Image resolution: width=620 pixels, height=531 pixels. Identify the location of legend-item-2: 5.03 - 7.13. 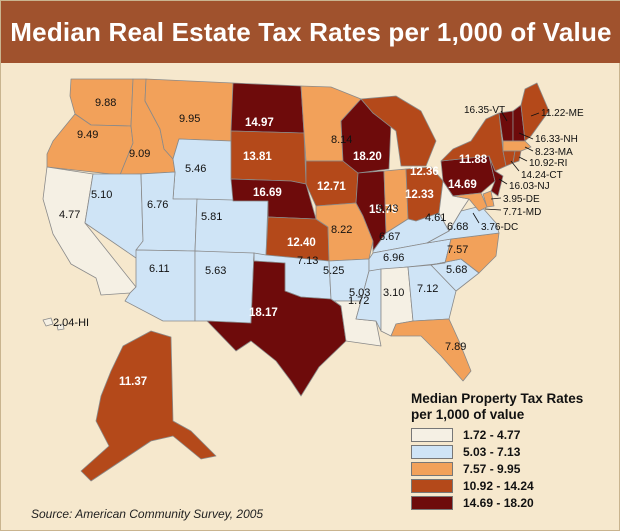
(513, 452).